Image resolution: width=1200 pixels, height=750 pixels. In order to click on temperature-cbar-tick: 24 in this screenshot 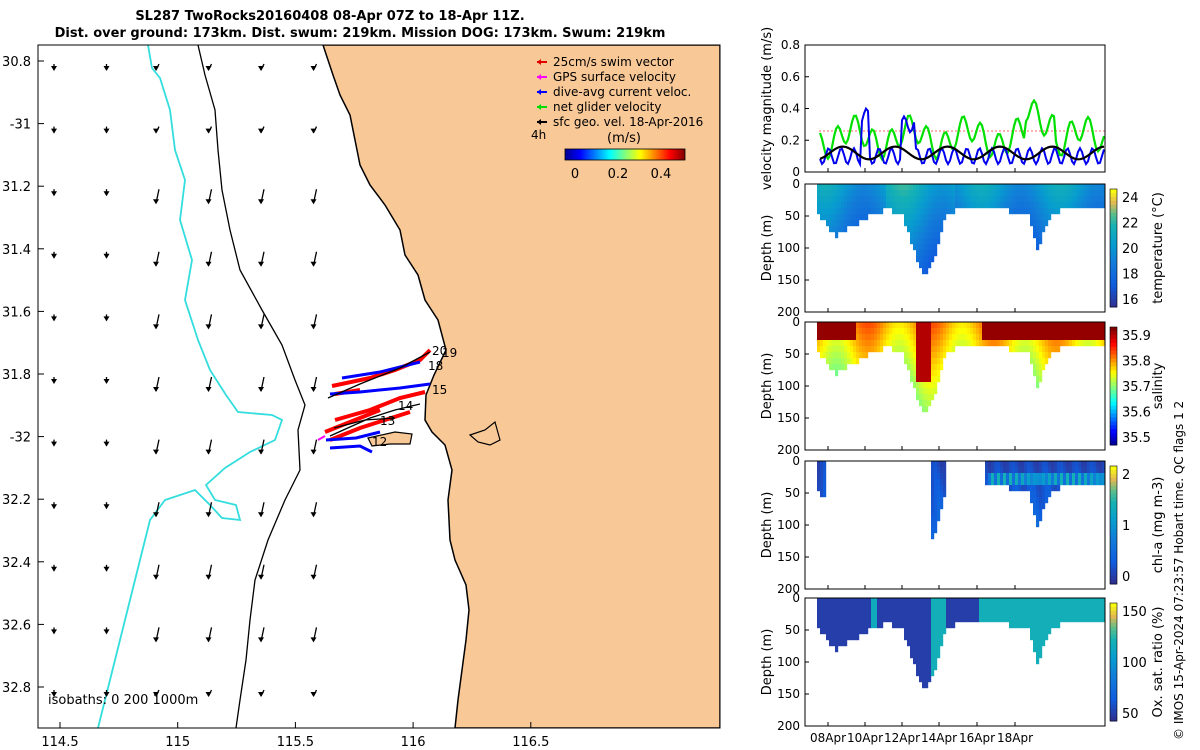, I will do `click(1130, 198)`.